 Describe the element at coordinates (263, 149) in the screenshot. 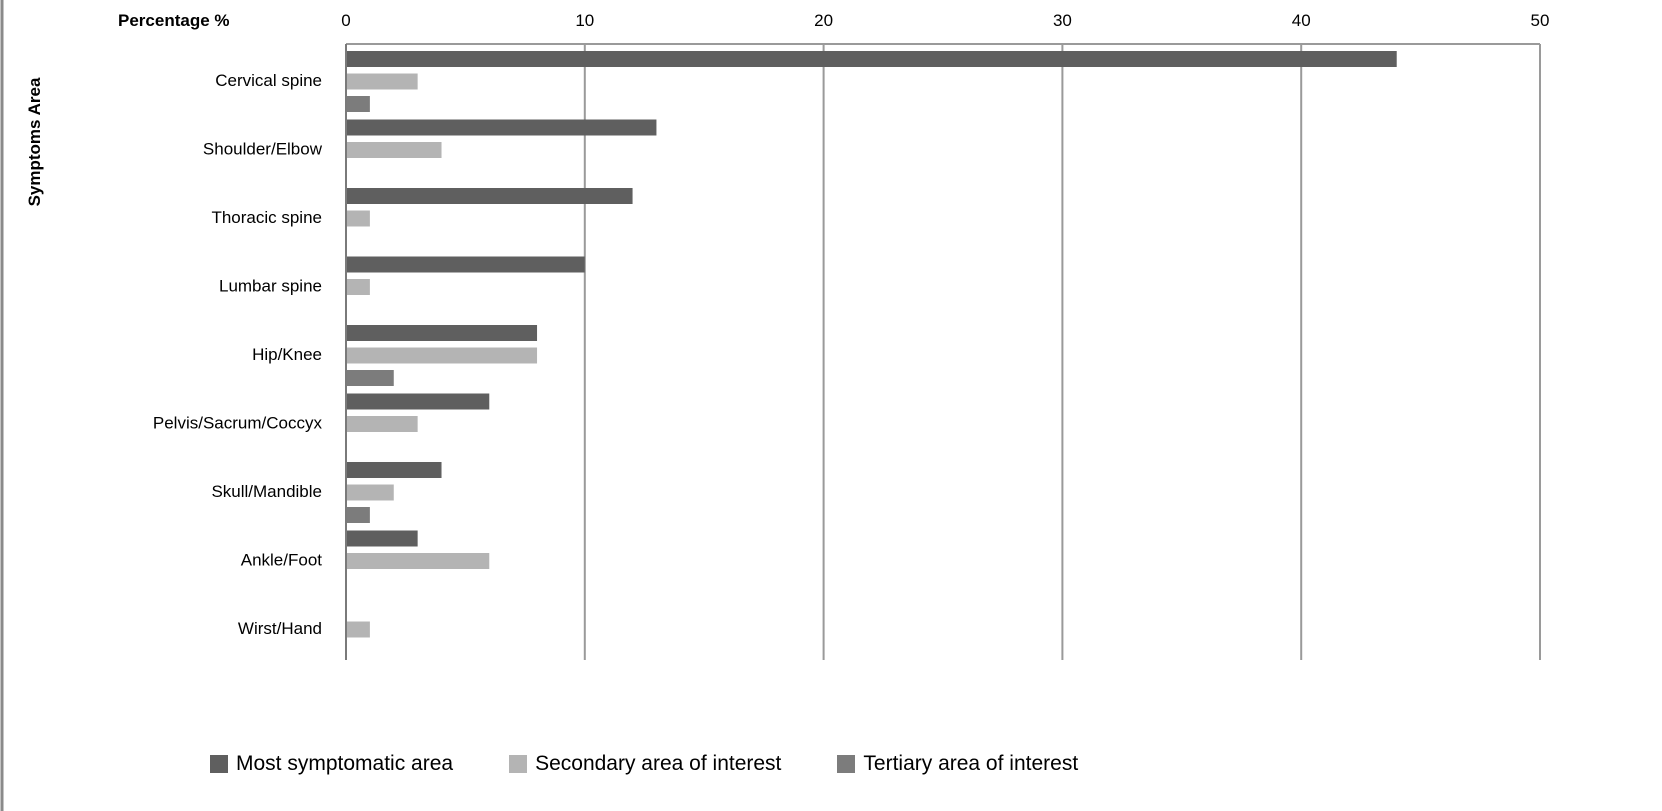

I see `category-label: Shoulder/Elbow` at that location.